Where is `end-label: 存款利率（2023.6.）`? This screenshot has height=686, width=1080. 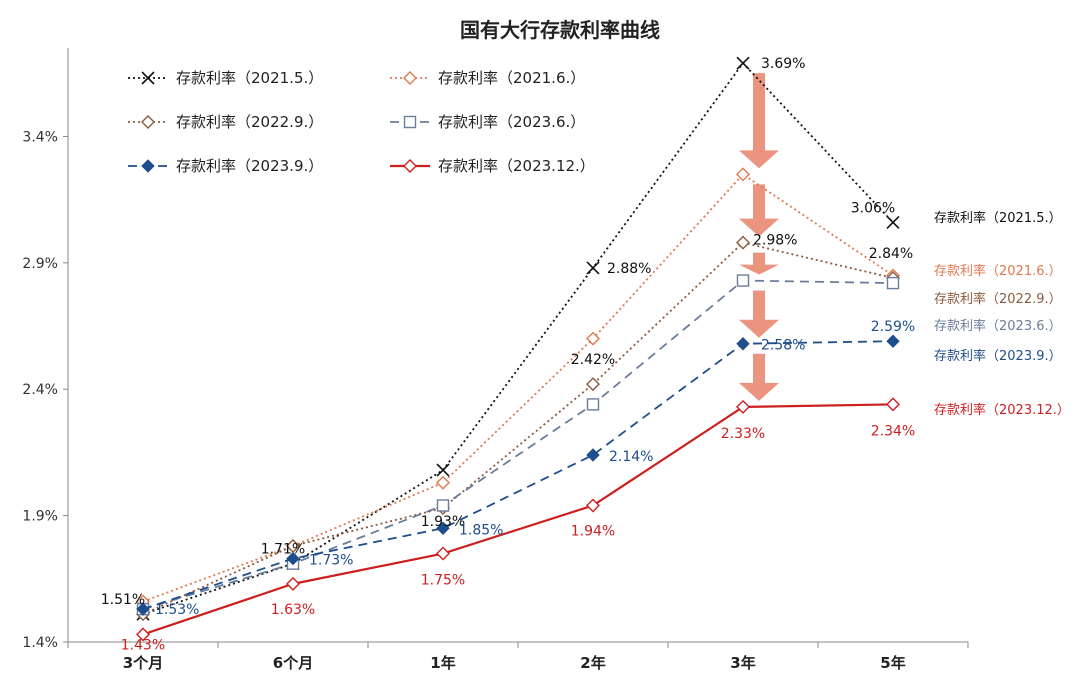
end-label: 存款利率（2023.6.） is located at coordinates (998, 326).